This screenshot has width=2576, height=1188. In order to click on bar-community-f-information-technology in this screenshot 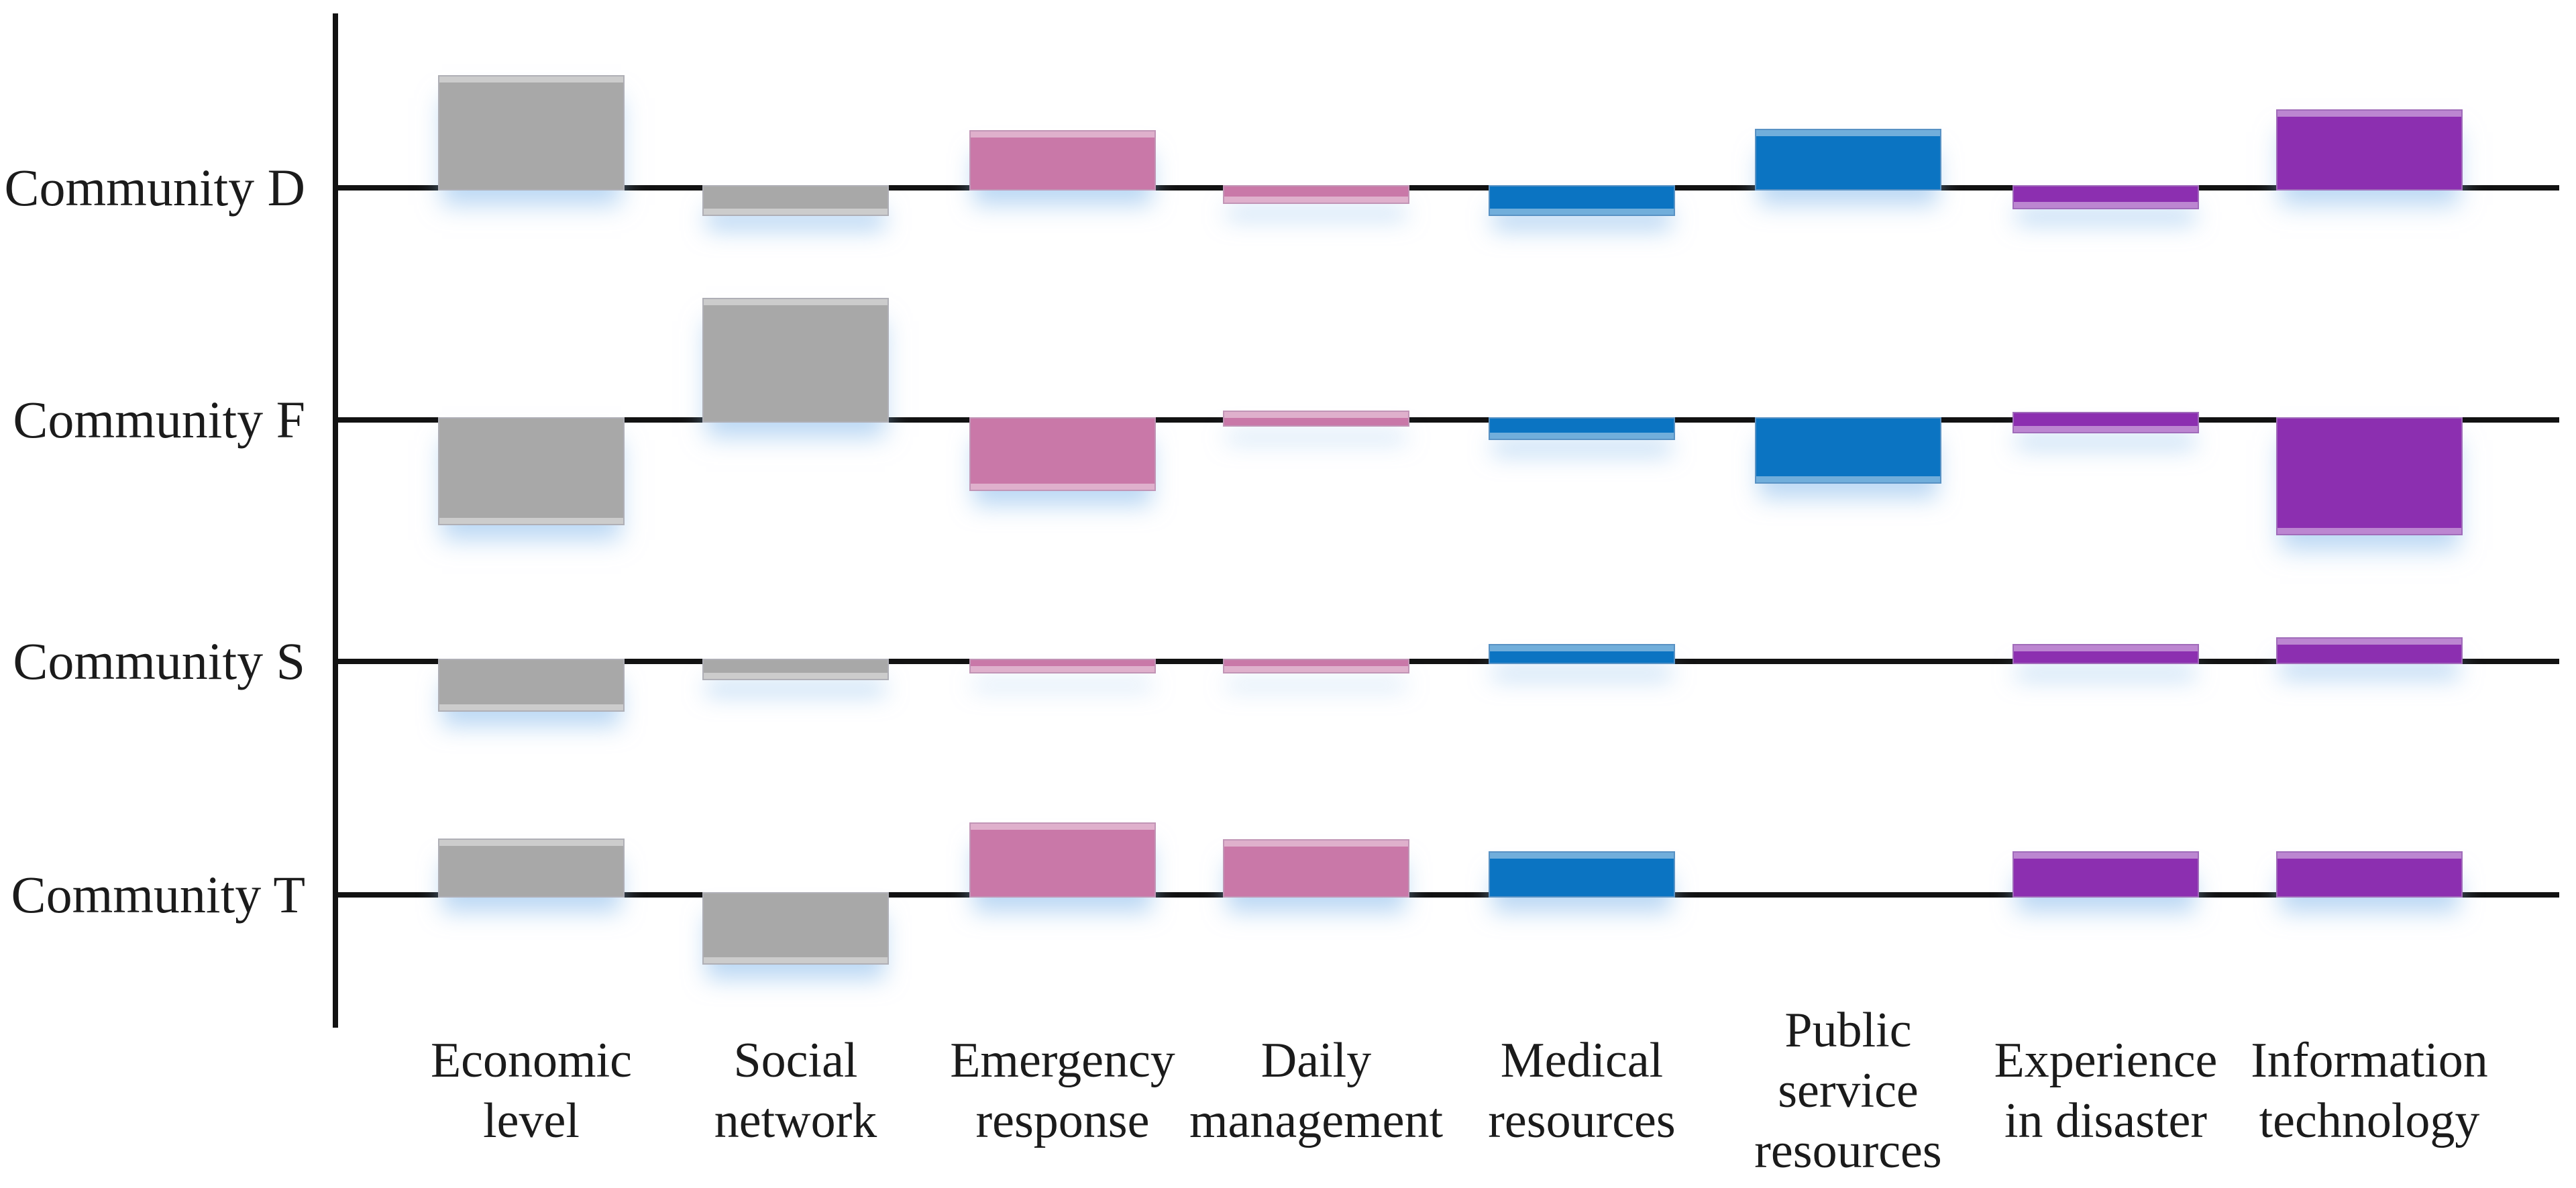, I will do `click(2369, 476)`.